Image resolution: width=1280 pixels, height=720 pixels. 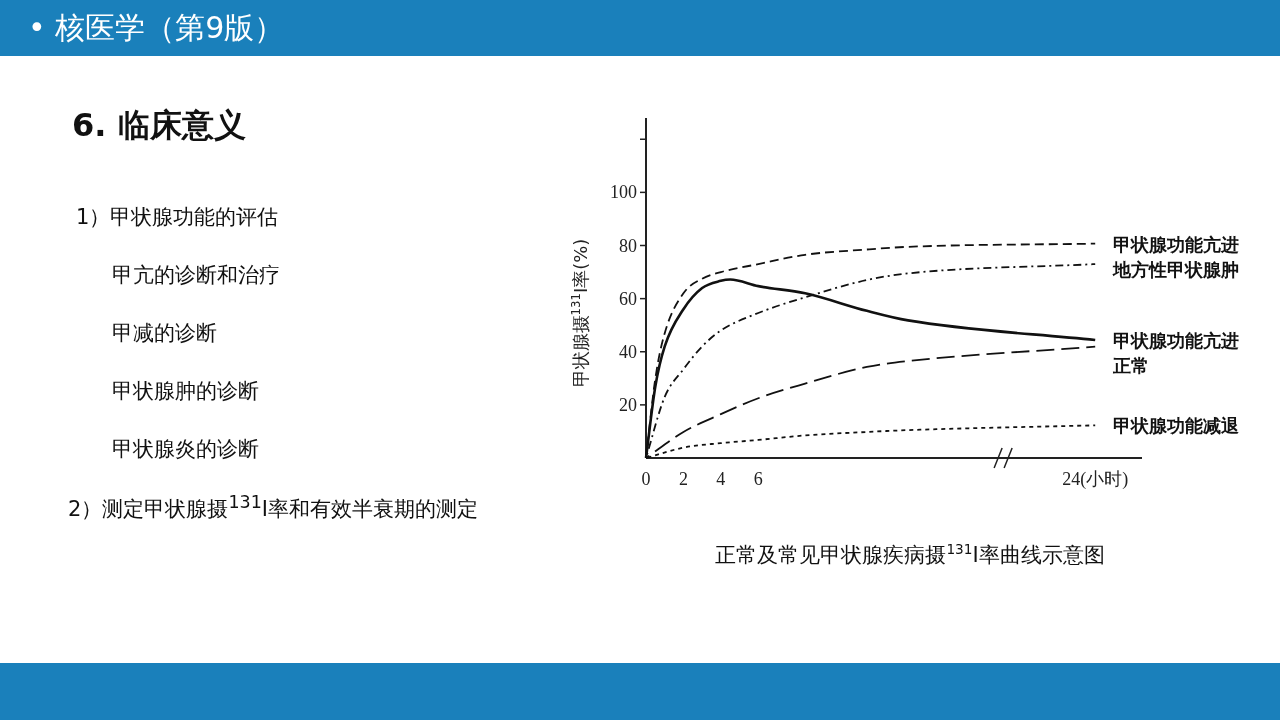 What do you see at coordinates (623, 192) in the screenshot?
I see `y-tick-label: 100` at bounding box center [623, 192].